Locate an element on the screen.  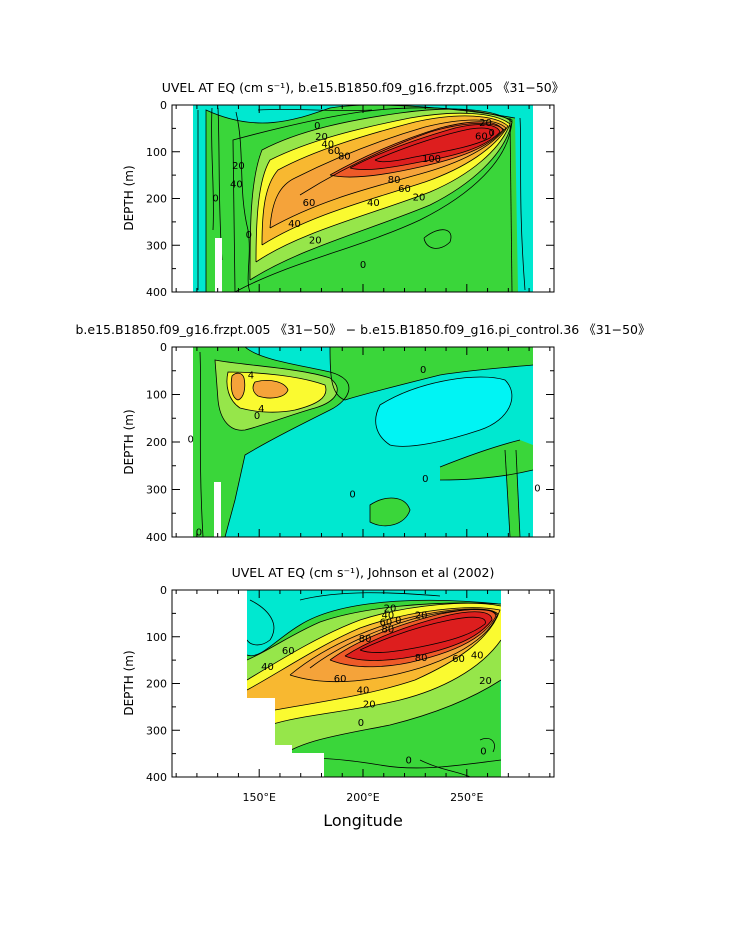
p1-mask is located at coordinates (218, 265).